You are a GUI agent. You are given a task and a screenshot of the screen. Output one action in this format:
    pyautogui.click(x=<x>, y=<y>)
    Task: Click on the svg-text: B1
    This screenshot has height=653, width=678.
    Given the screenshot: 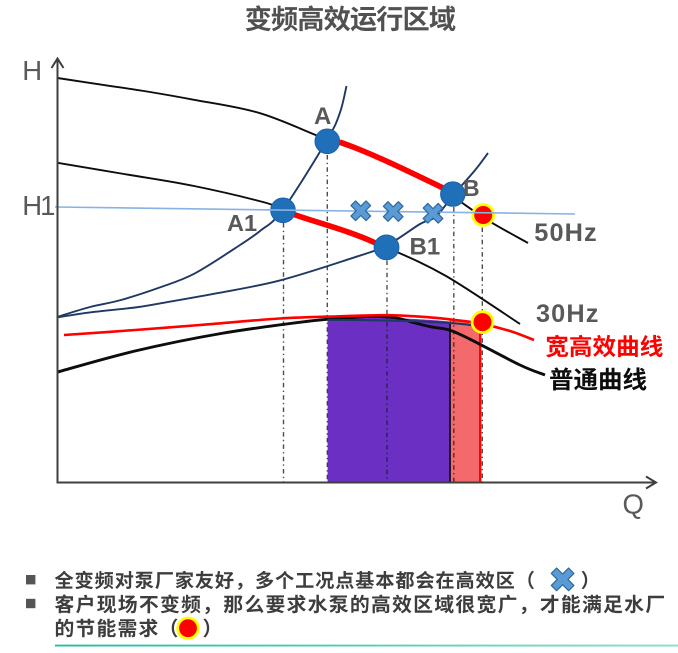 What is the action you would take?
    pyautogui.click(x=425, y=247)
    